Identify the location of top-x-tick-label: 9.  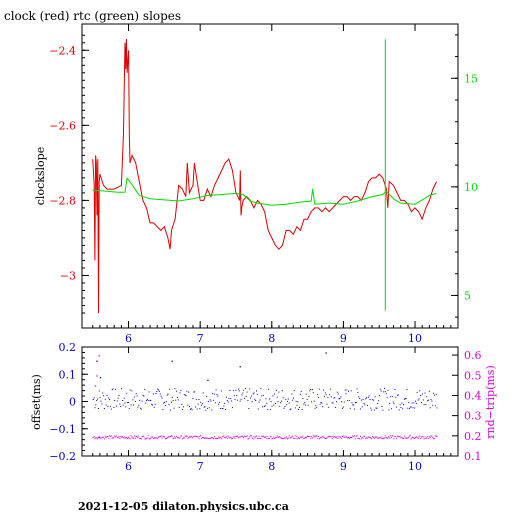
(343, 338).